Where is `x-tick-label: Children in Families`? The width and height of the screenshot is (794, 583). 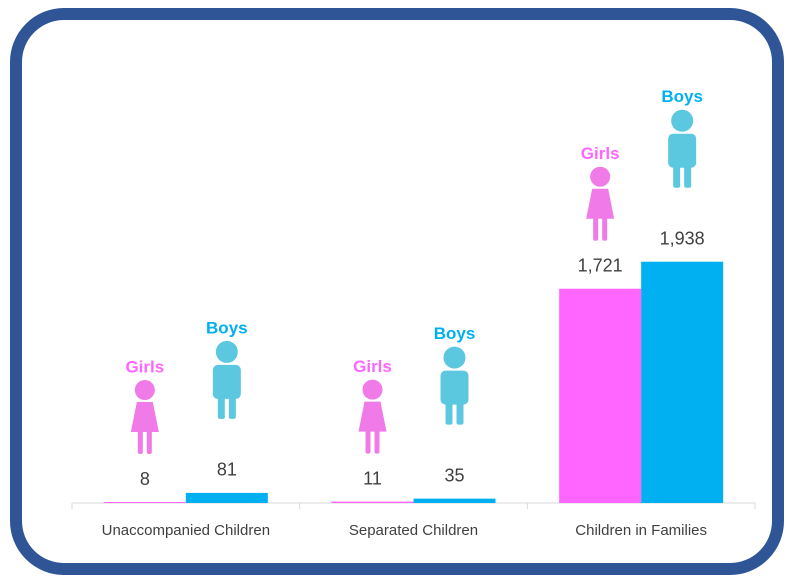
x-tick-label: Children in Families is located at coordinates (641, 530).